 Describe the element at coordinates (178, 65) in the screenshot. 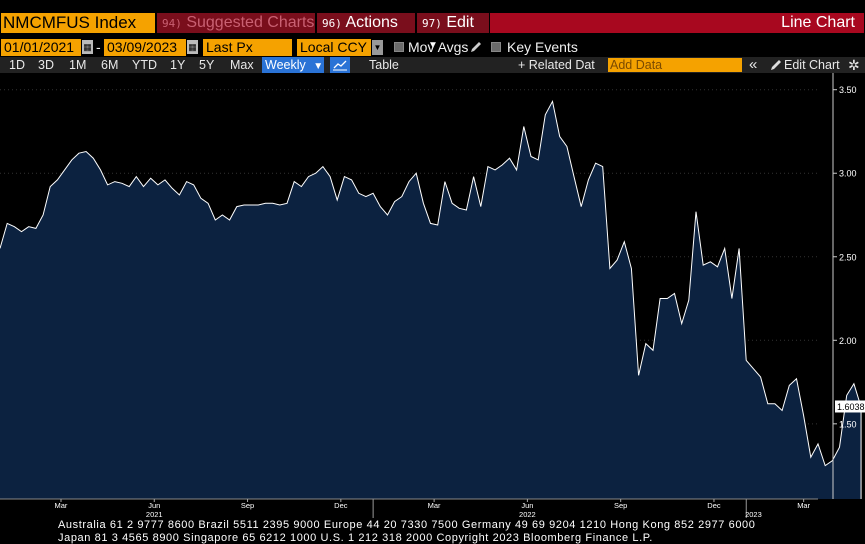

I see `range-1y: 1Y` at that location.